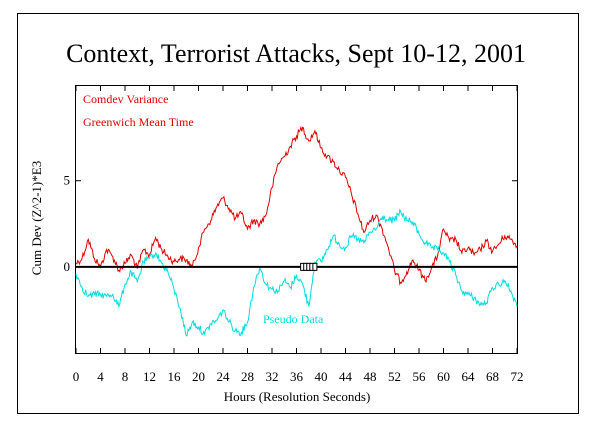 The image size is (596, 427). Describe the element at coordinates (469, 376) in the screenshot. I see `x-tick-label: 64` at that location.